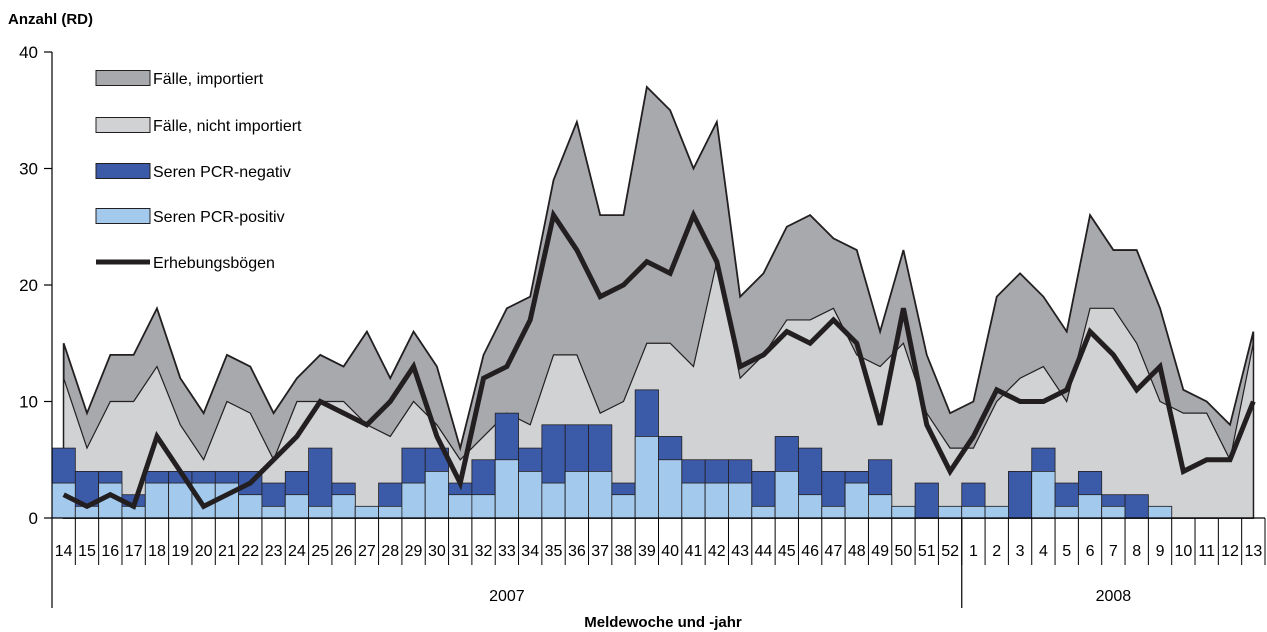 The image size is (1267, 632). I want to click on legend-label: Erhebungsbögen, so click(214, 263).